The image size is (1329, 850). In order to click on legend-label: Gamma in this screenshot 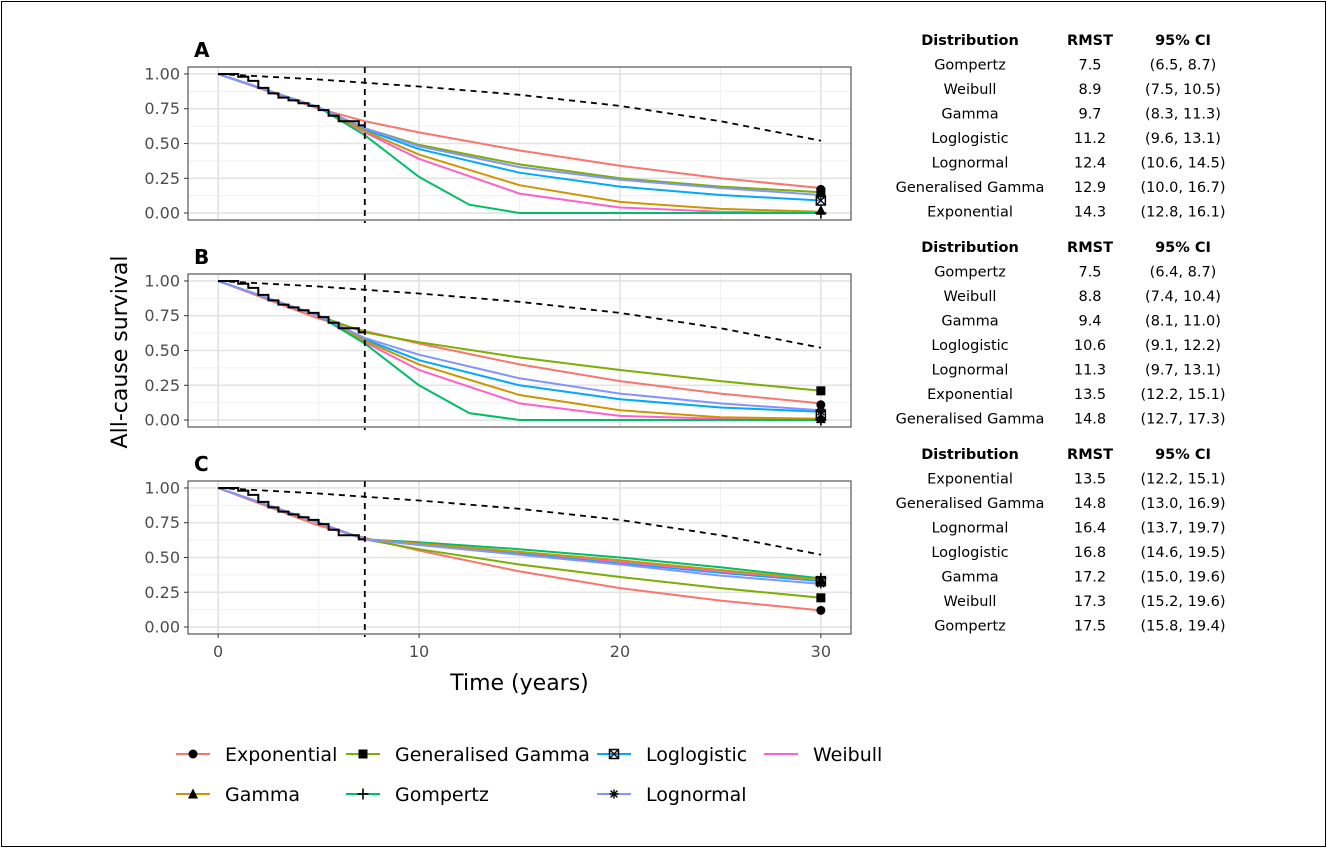, I will do `click(262, 795)`.